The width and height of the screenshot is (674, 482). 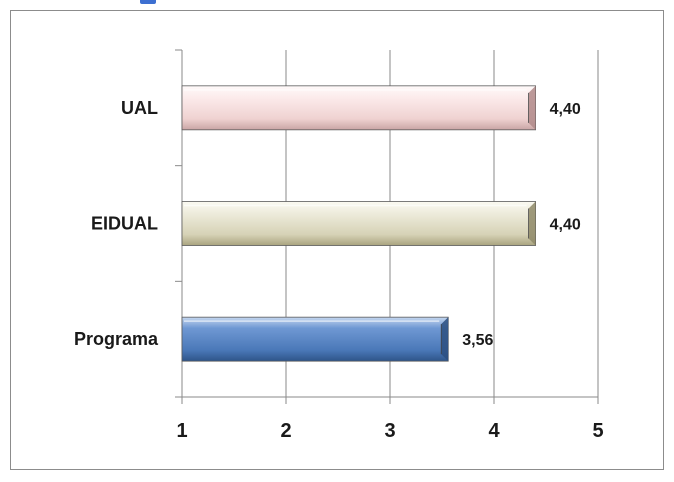 I want to click on top-edge-decoration, so click(x=148, y=2).